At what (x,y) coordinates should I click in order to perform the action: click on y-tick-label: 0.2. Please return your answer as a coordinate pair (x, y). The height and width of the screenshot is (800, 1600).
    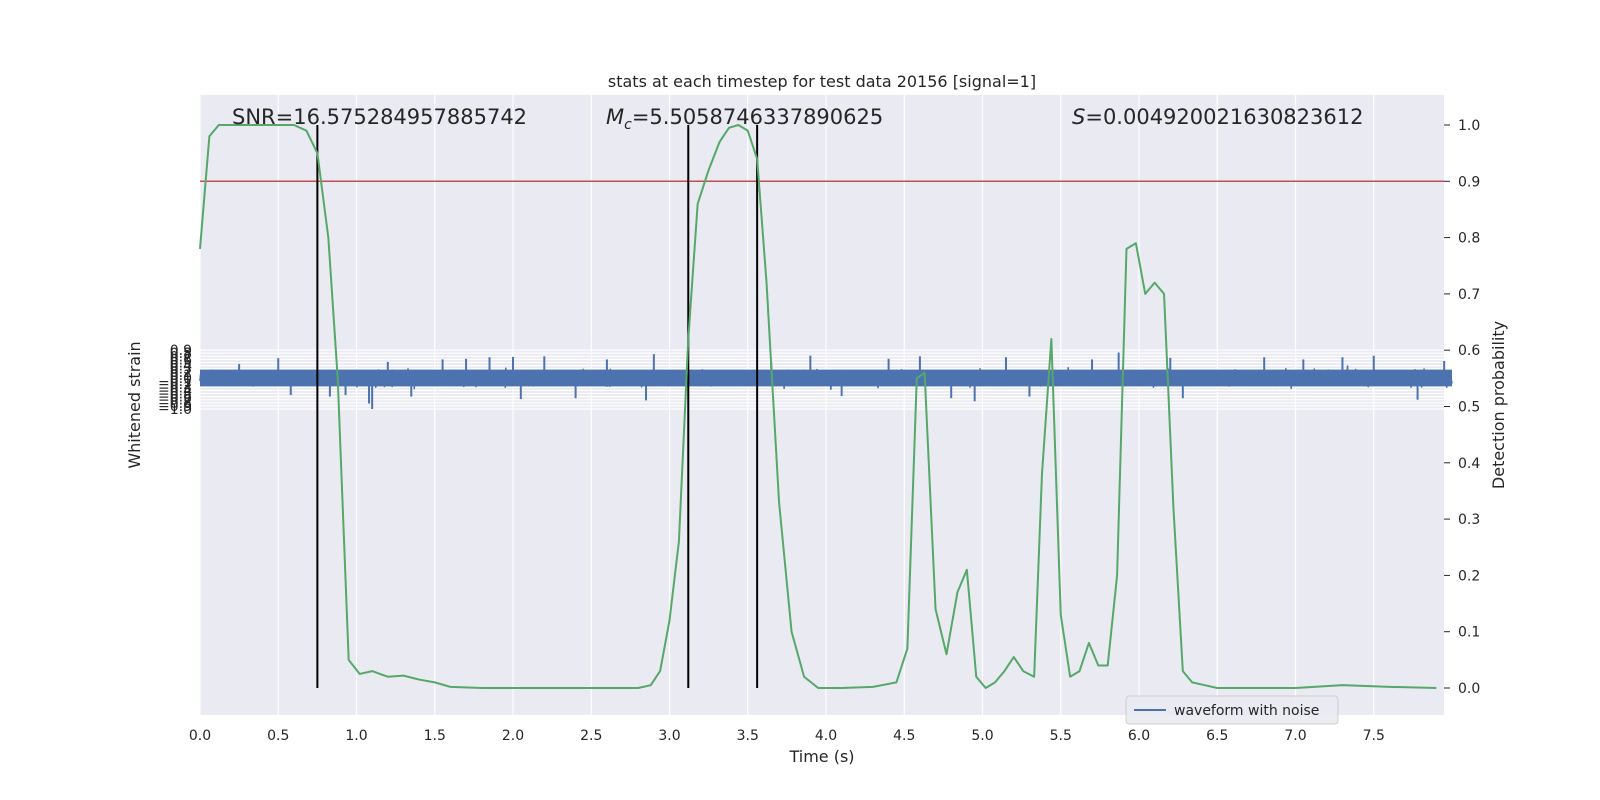
    Looking at the image, I should click on (181, 373).